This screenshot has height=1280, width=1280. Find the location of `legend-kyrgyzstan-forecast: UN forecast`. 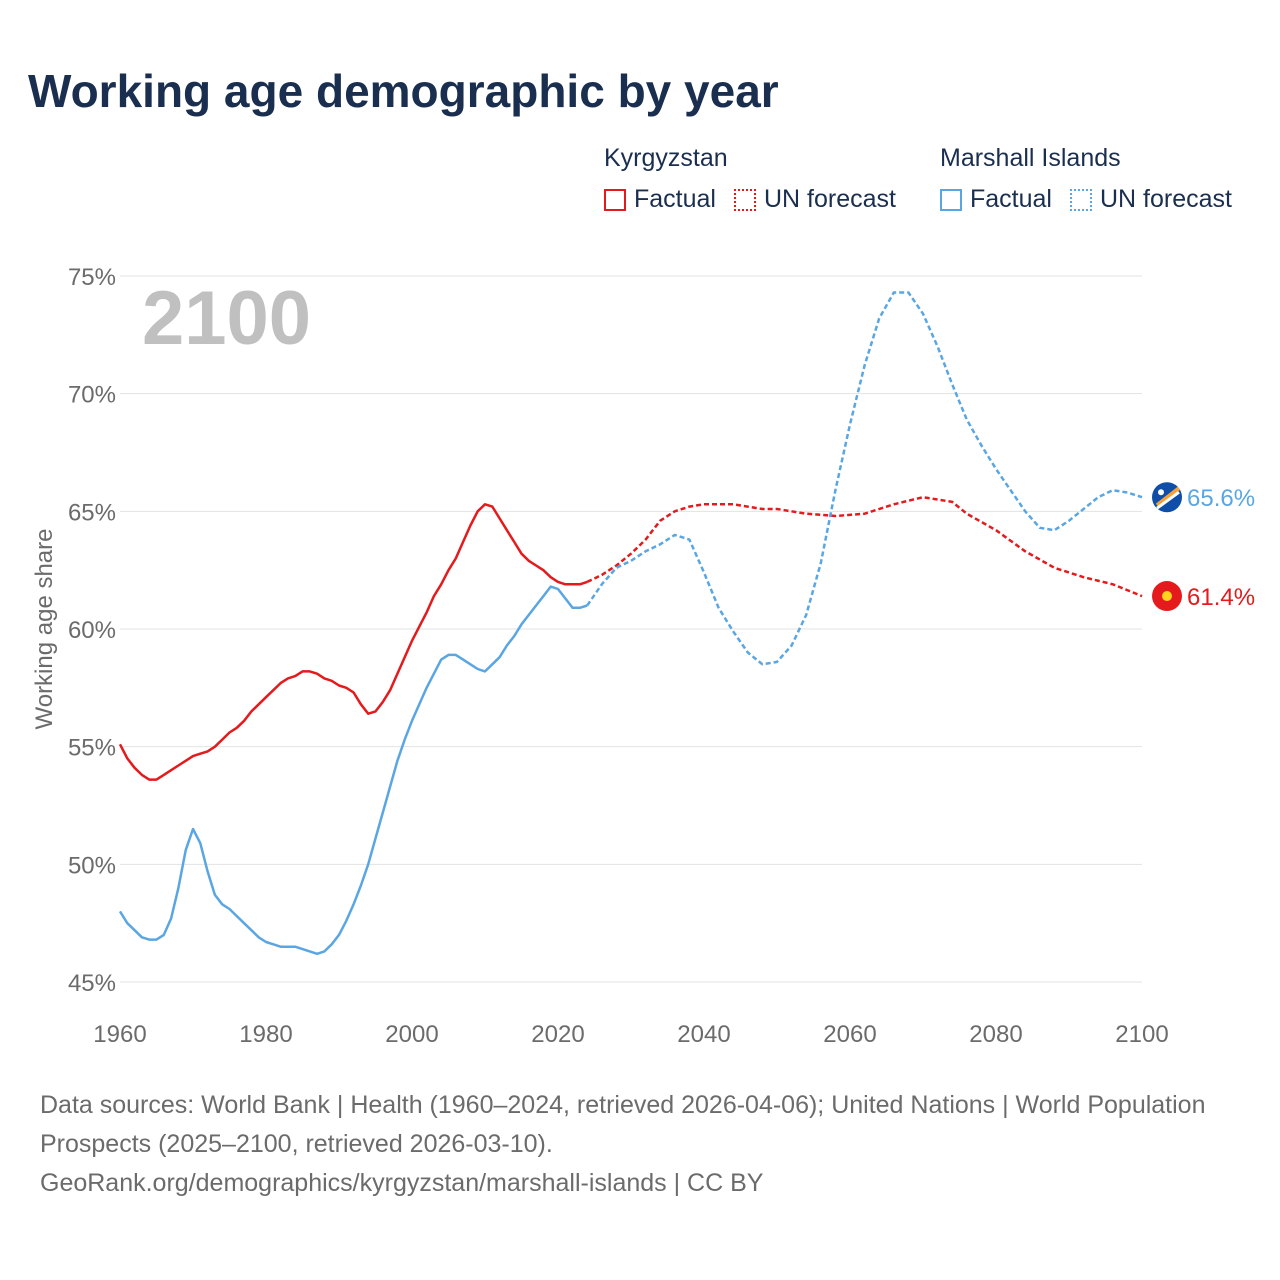

legend-kyrgyzstan-forecast: UN forecast is located at coordinates (814, 199).